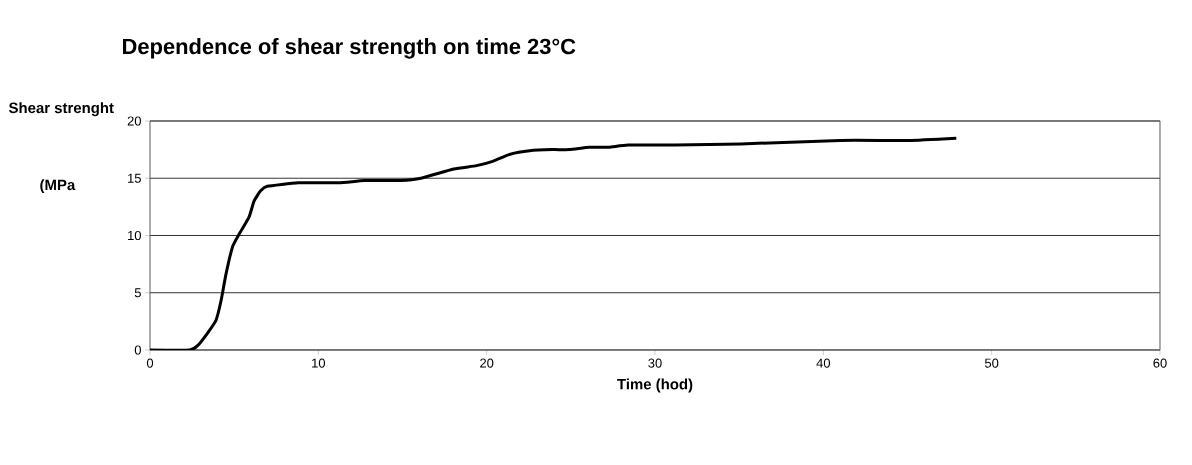 The width and height of the screenshot is (1192, 465). What do you see at coordinates (319, 363) in the screenshot?
I see `x-tick-label: 10` at bounding box center [319, 363].